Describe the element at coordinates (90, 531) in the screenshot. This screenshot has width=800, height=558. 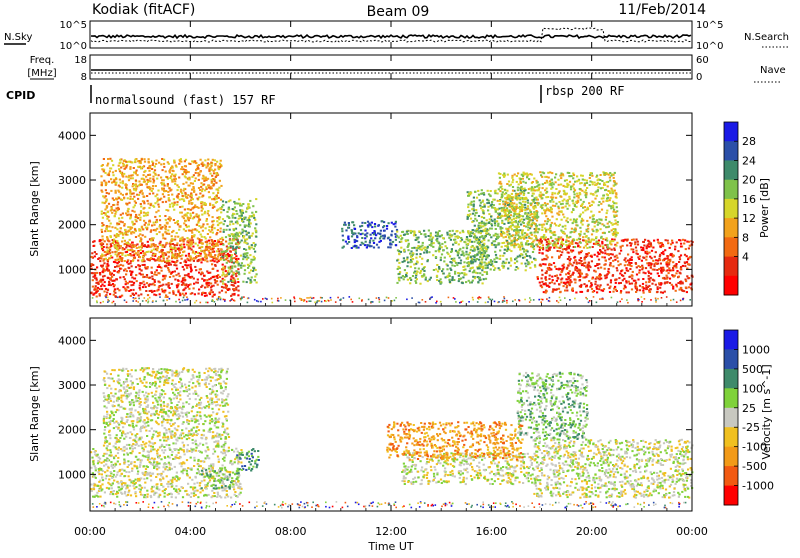
I see `time-tick-label-0: 00:00` at that location.